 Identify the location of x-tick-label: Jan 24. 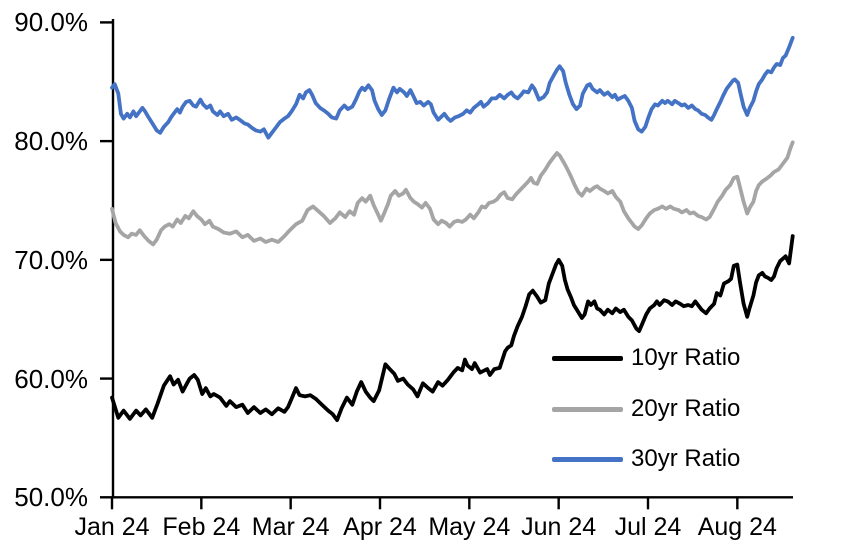
(112, 527).